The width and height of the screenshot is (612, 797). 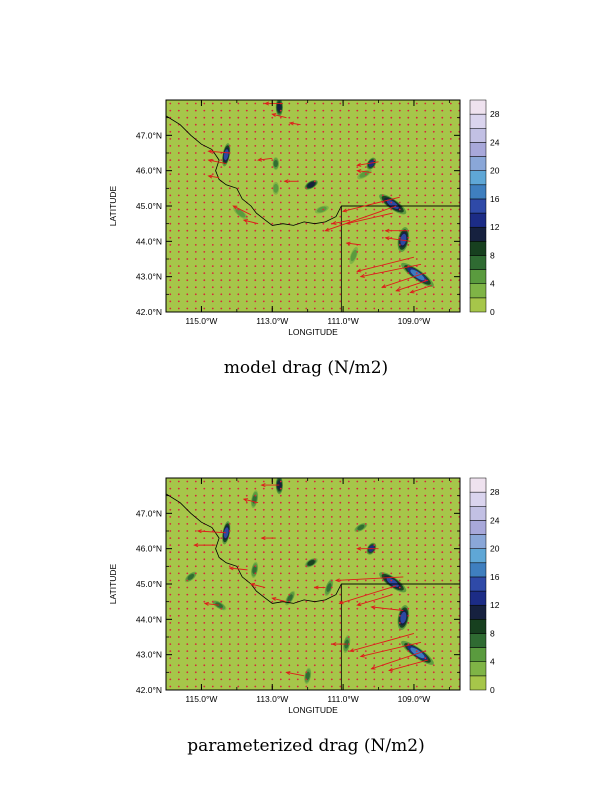 I want to click on y-tick-label-4: 45.0°N, so click(x=149, y=584).